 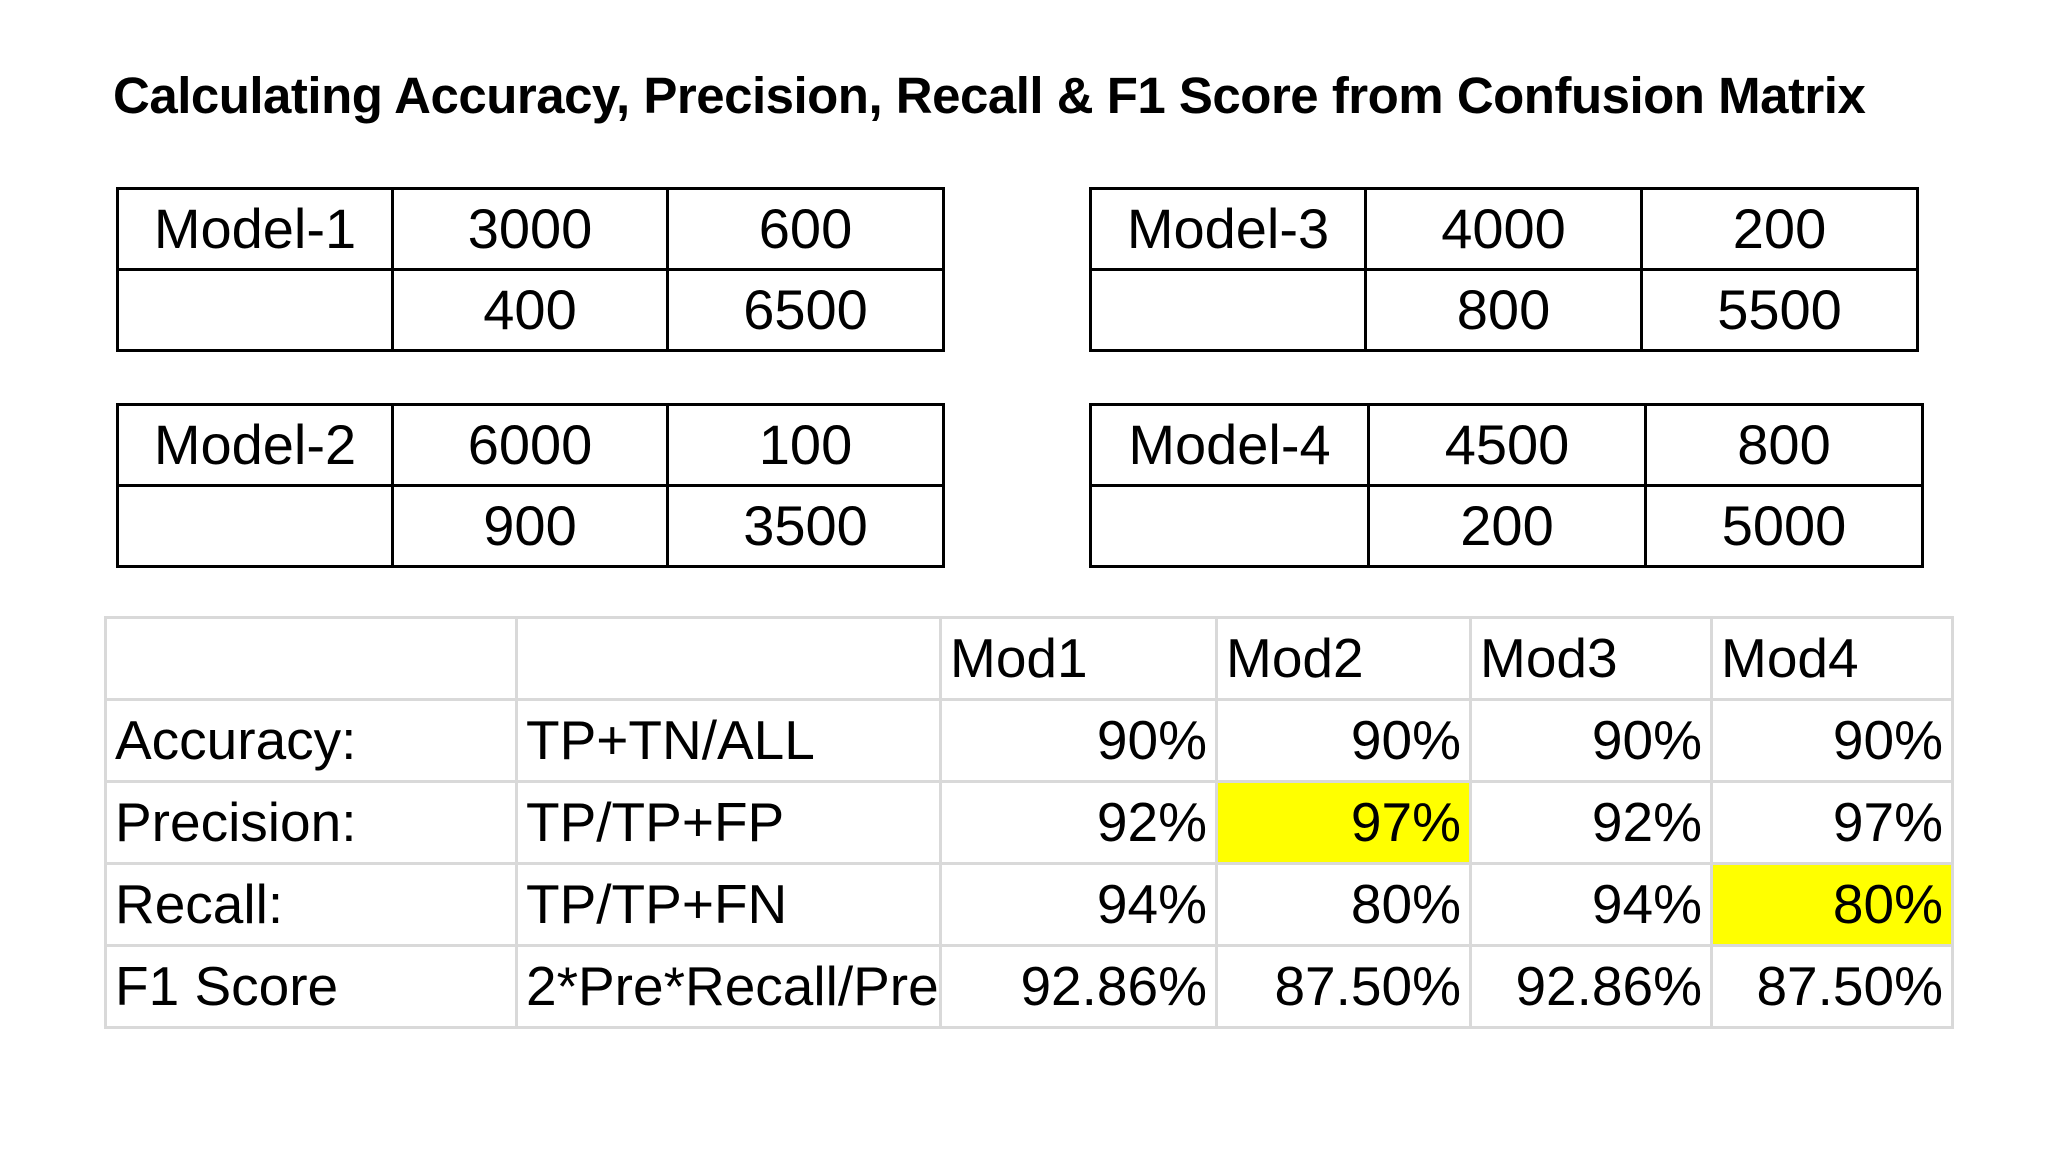 I want to click on matrix-row: Model-1 3000 600, so click(x=530, y=229).